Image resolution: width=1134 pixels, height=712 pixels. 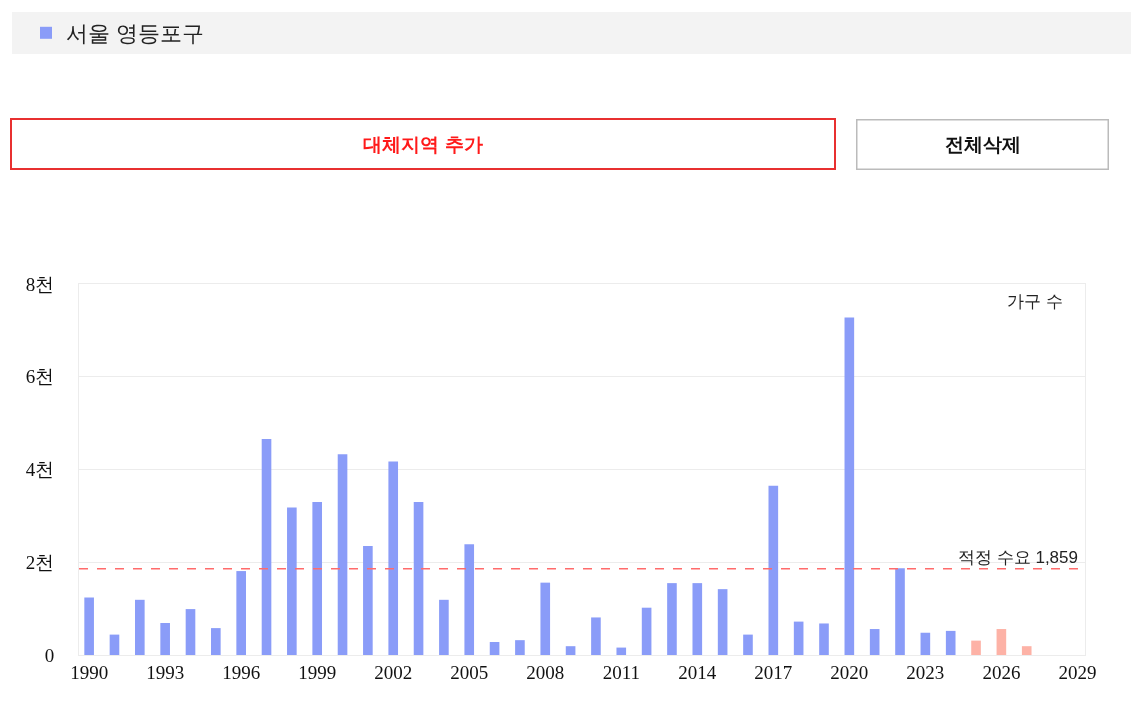 I want to click on x-tick-label: 1996, so click(x=241, y=672).